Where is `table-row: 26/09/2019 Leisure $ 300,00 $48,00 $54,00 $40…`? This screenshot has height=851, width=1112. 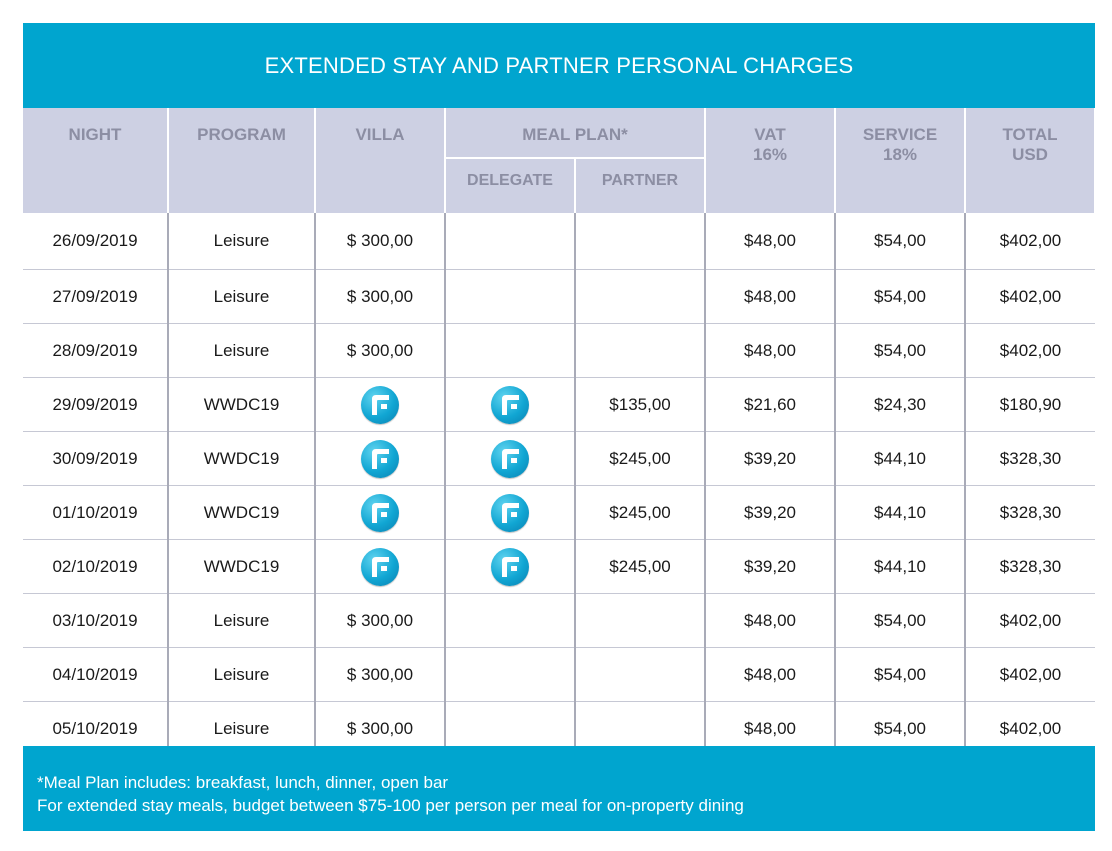 table-row: 26/09/2019 Leisure $ 300,00 $48,00 $54,00 $40… is located at coordinates (559, 241).